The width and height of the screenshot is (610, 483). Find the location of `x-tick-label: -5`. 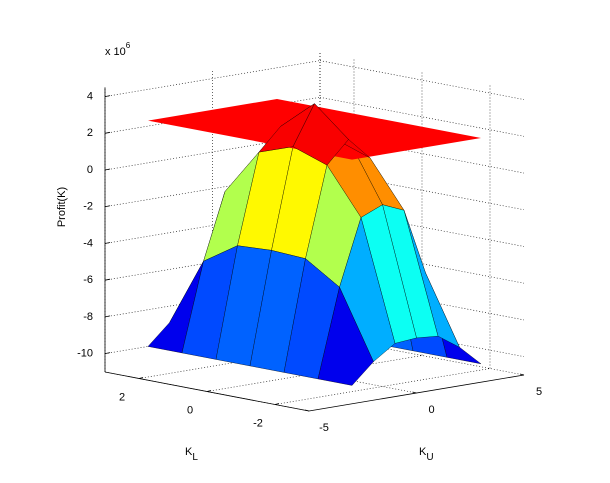

x-tick-label: -5 is located at coordinates (324, 428).